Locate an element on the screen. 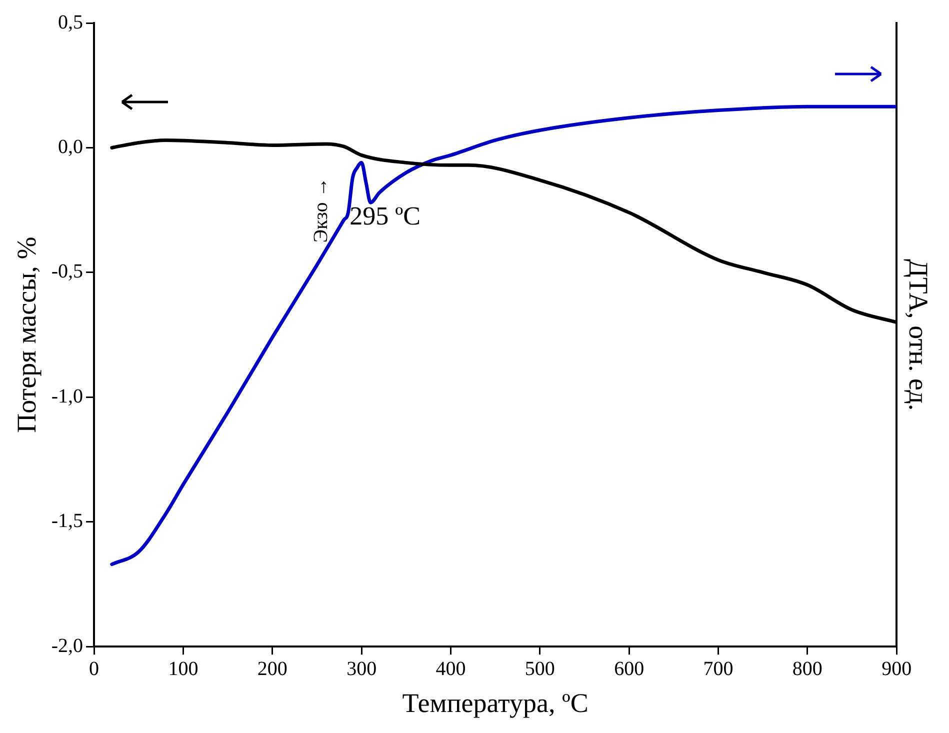 The height and width of the screenshot is (733, 949). x-tick-label: 400 is located at coordinates (451, 669).